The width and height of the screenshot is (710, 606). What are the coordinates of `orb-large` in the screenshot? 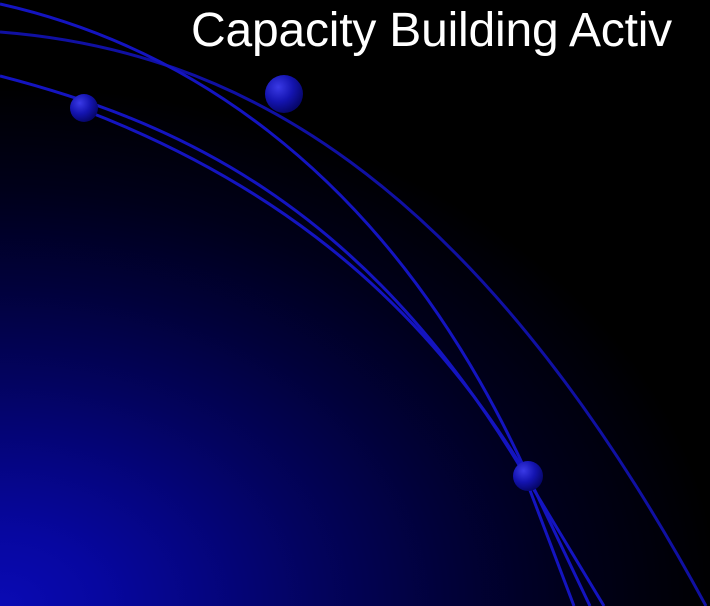 It's located at (284, 94).